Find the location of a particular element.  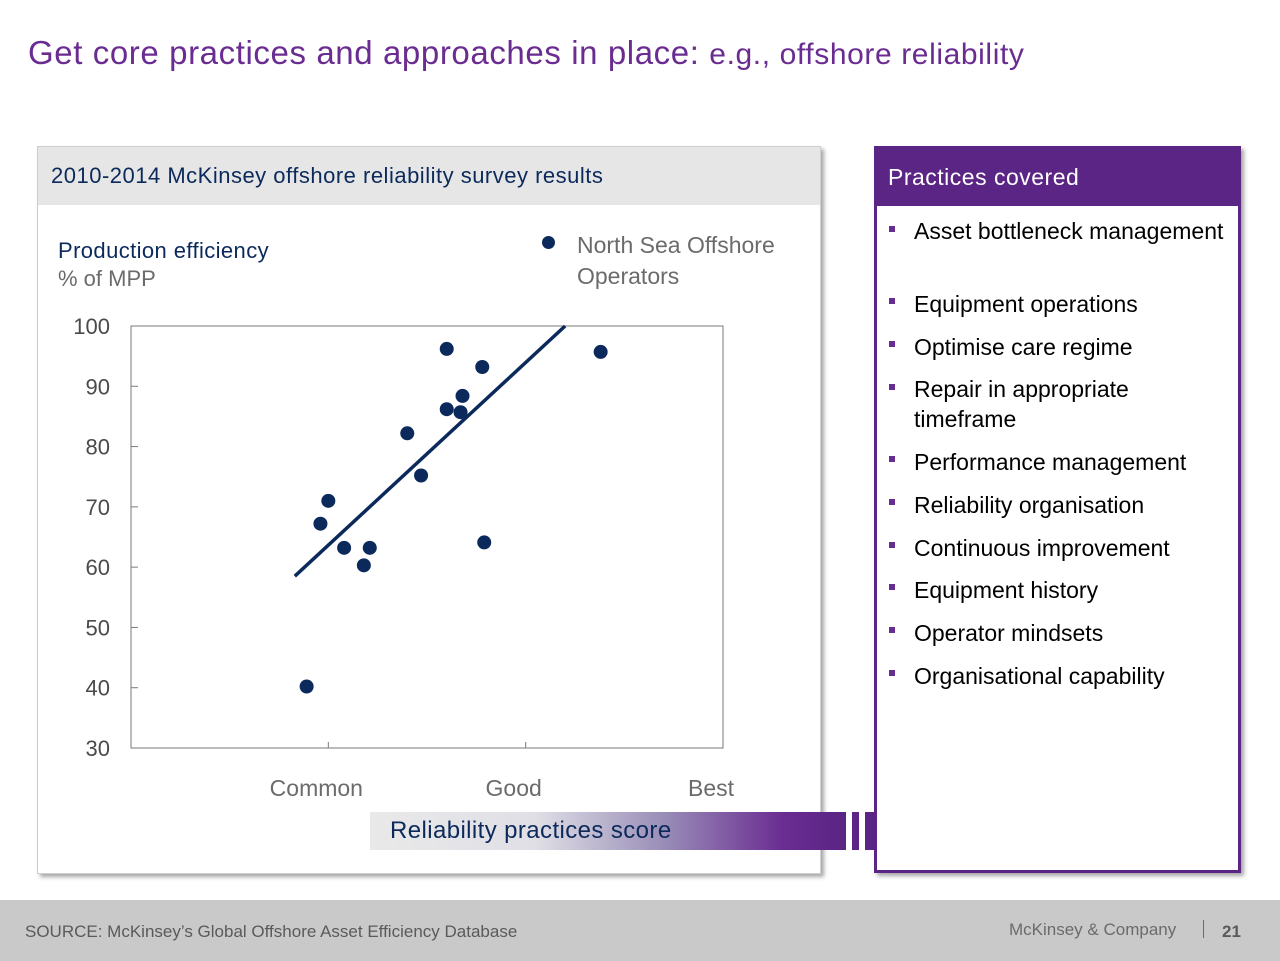

legend-entry: North Sea Offshore Operators is located at coordinates (676, 260).